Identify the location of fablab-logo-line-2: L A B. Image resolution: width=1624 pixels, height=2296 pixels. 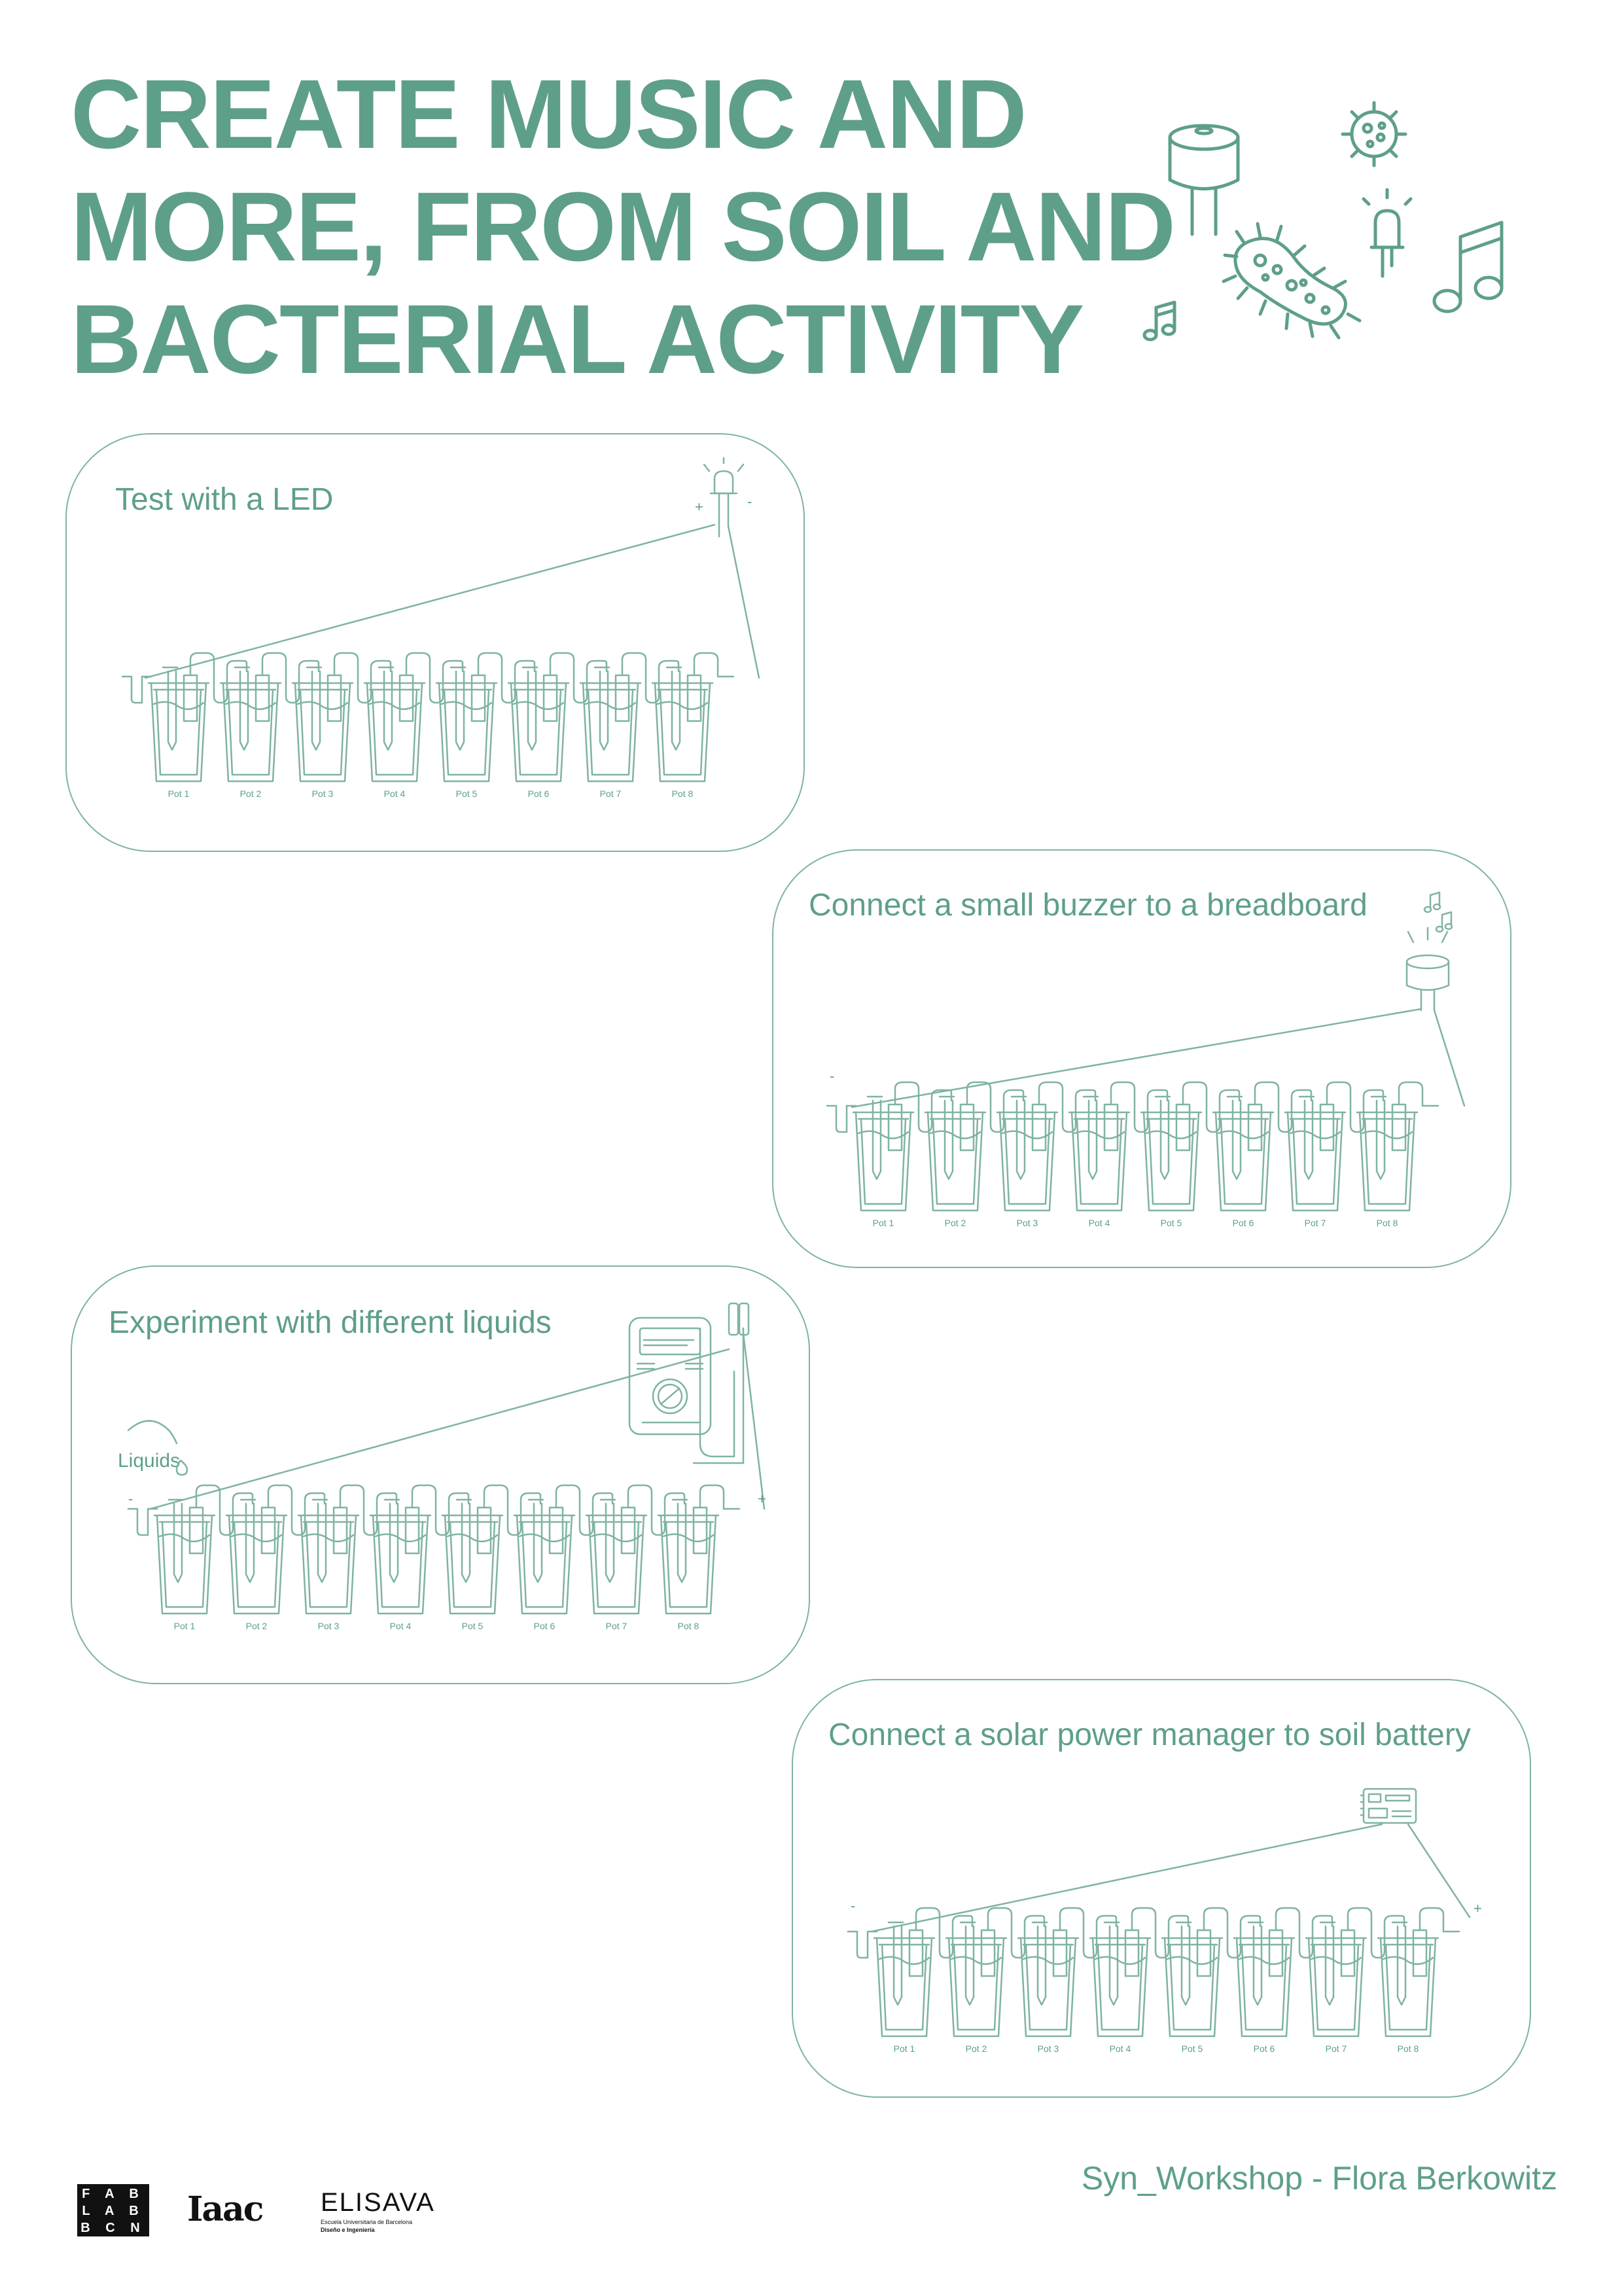
(113, 2211).